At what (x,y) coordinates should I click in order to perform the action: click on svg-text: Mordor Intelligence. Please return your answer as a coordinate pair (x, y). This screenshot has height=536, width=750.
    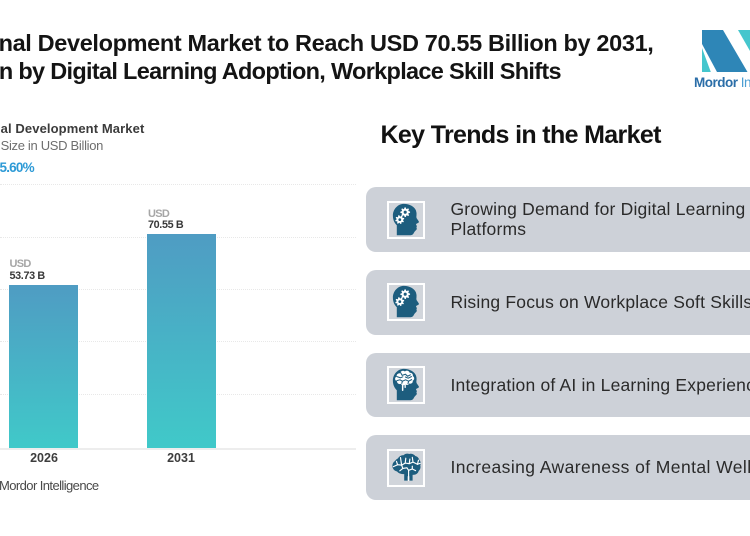
    Looking at the image, I should click on (722, 82).